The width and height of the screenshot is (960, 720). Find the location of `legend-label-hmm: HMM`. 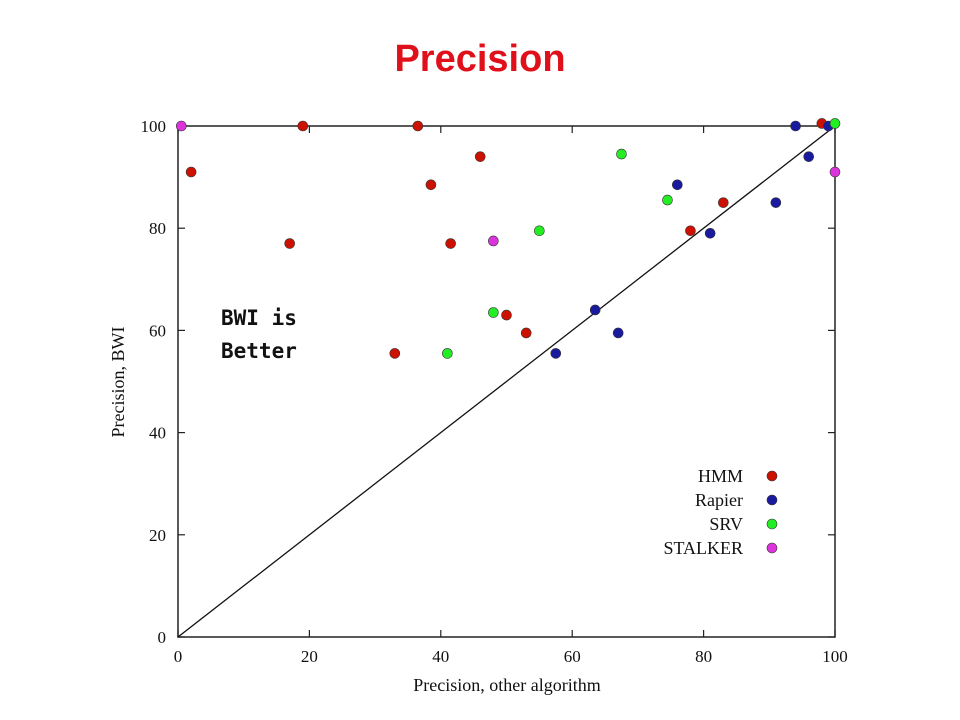

legend-label-hmm: HMM is located at coordinates (720, 476).